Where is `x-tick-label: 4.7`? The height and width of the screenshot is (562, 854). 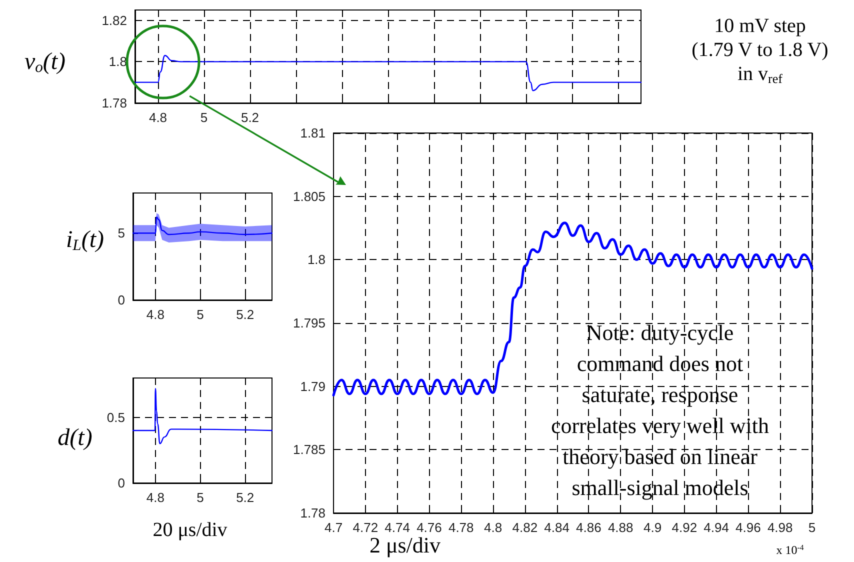 x-tick-label: 4.7 is located at coordinates (333, 527).